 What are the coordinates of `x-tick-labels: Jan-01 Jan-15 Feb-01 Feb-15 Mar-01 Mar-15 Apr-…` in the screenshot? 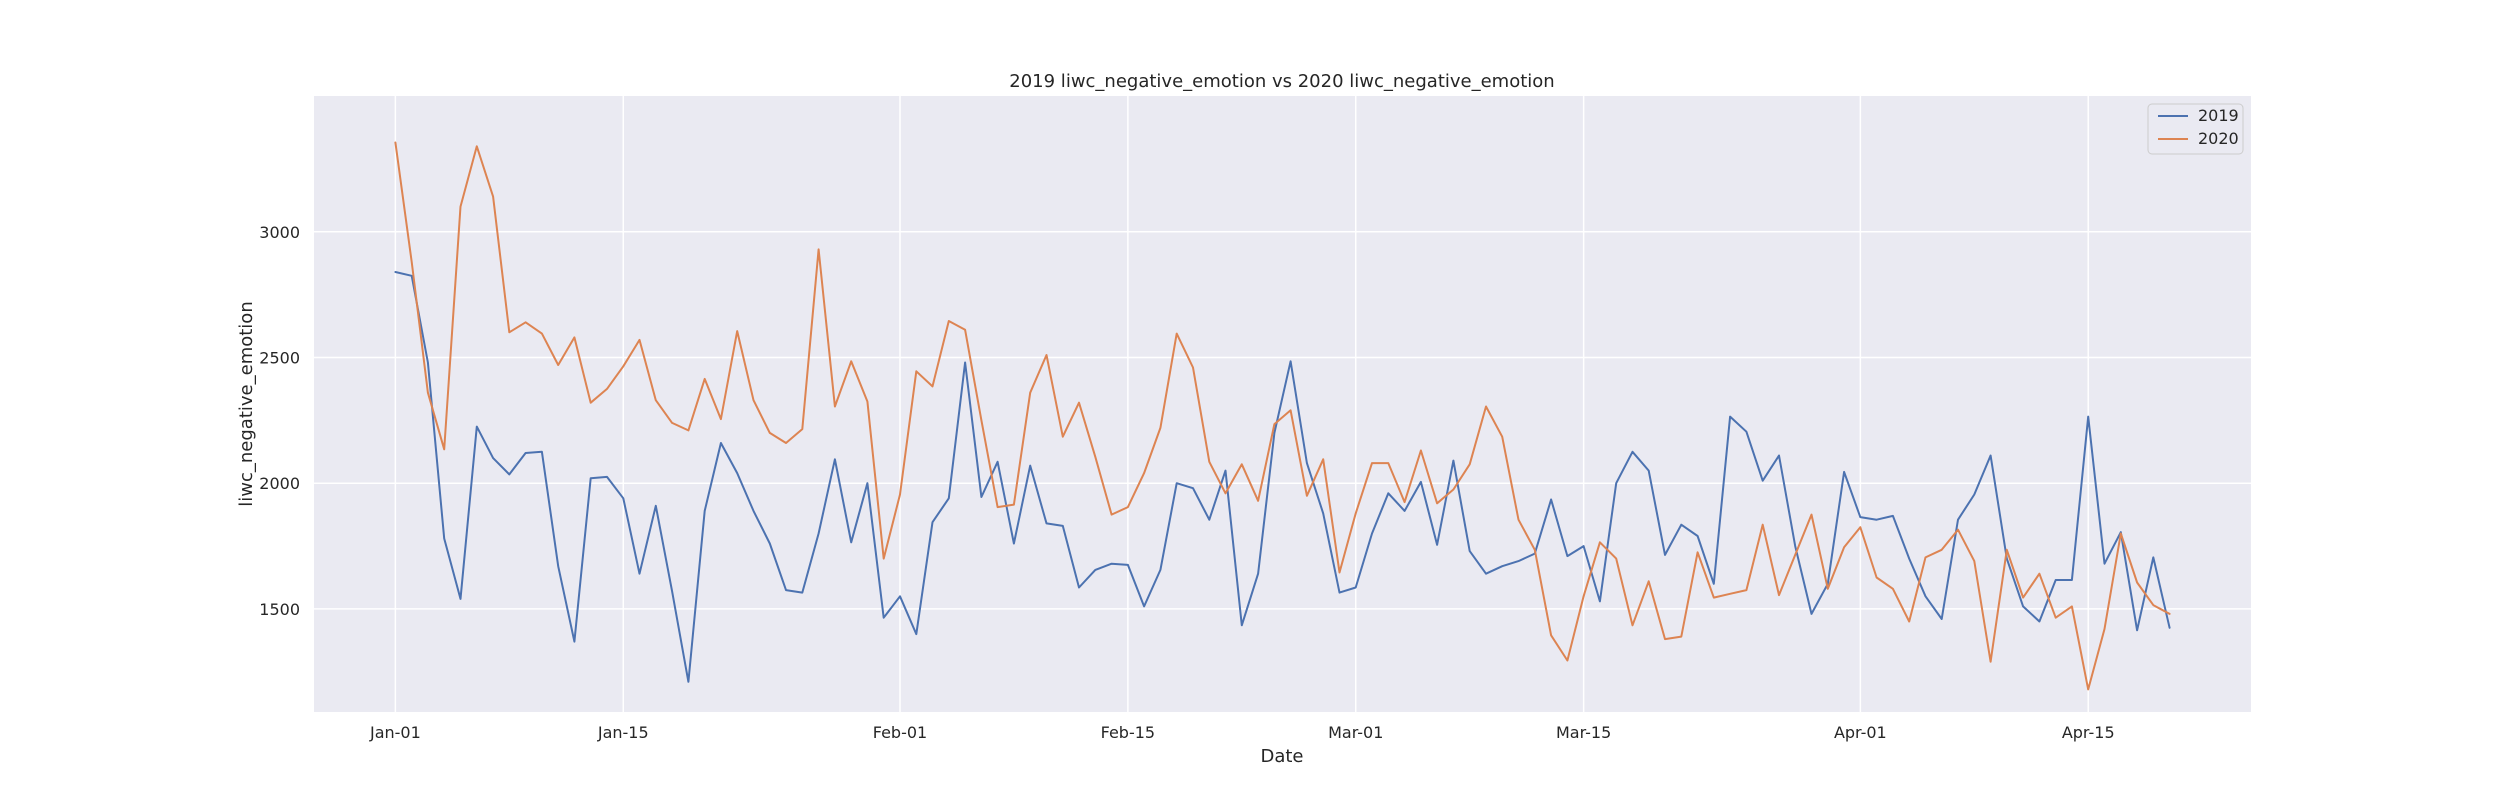 It's located at (1242, 732).